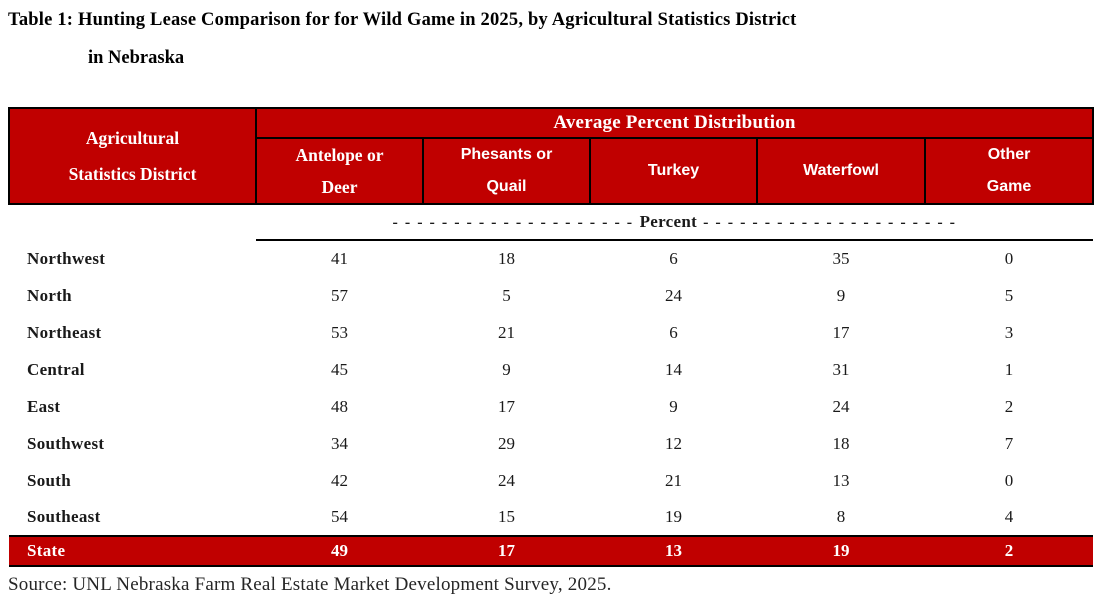 This screenshot has width=1106, height=610. What do you see at coordinates (551, 406) in the screenshot?
I see `table-row: East 48 17 9 24 2` at bounding box center [551, 406].